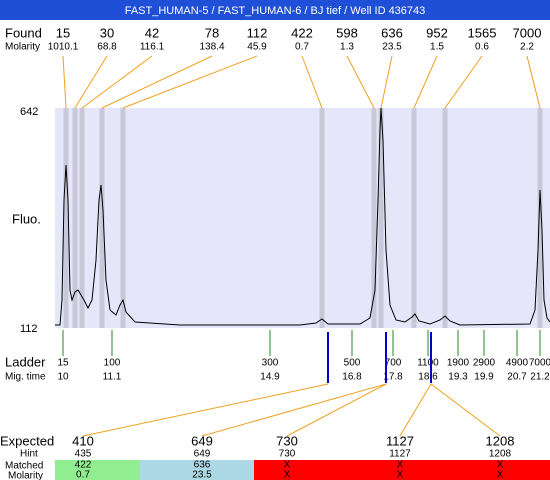  I want to click on ladder-mig: 16.8, so click(352, 377).